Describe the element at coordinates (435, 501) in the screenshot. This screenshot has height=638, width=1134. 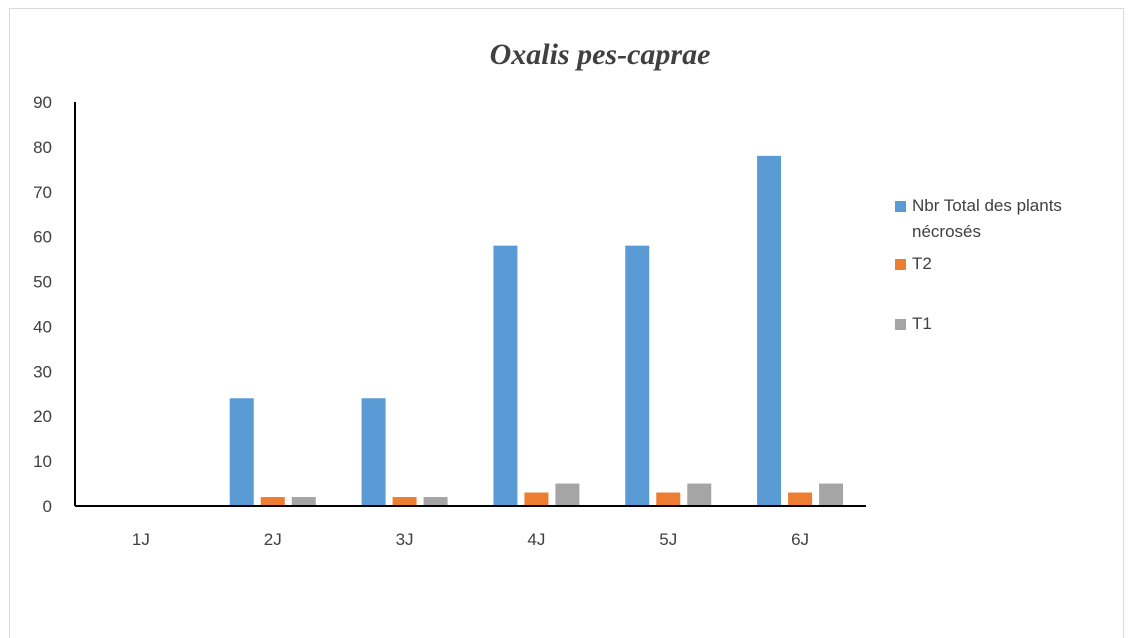
I see `bar-t1-3j` at that location.